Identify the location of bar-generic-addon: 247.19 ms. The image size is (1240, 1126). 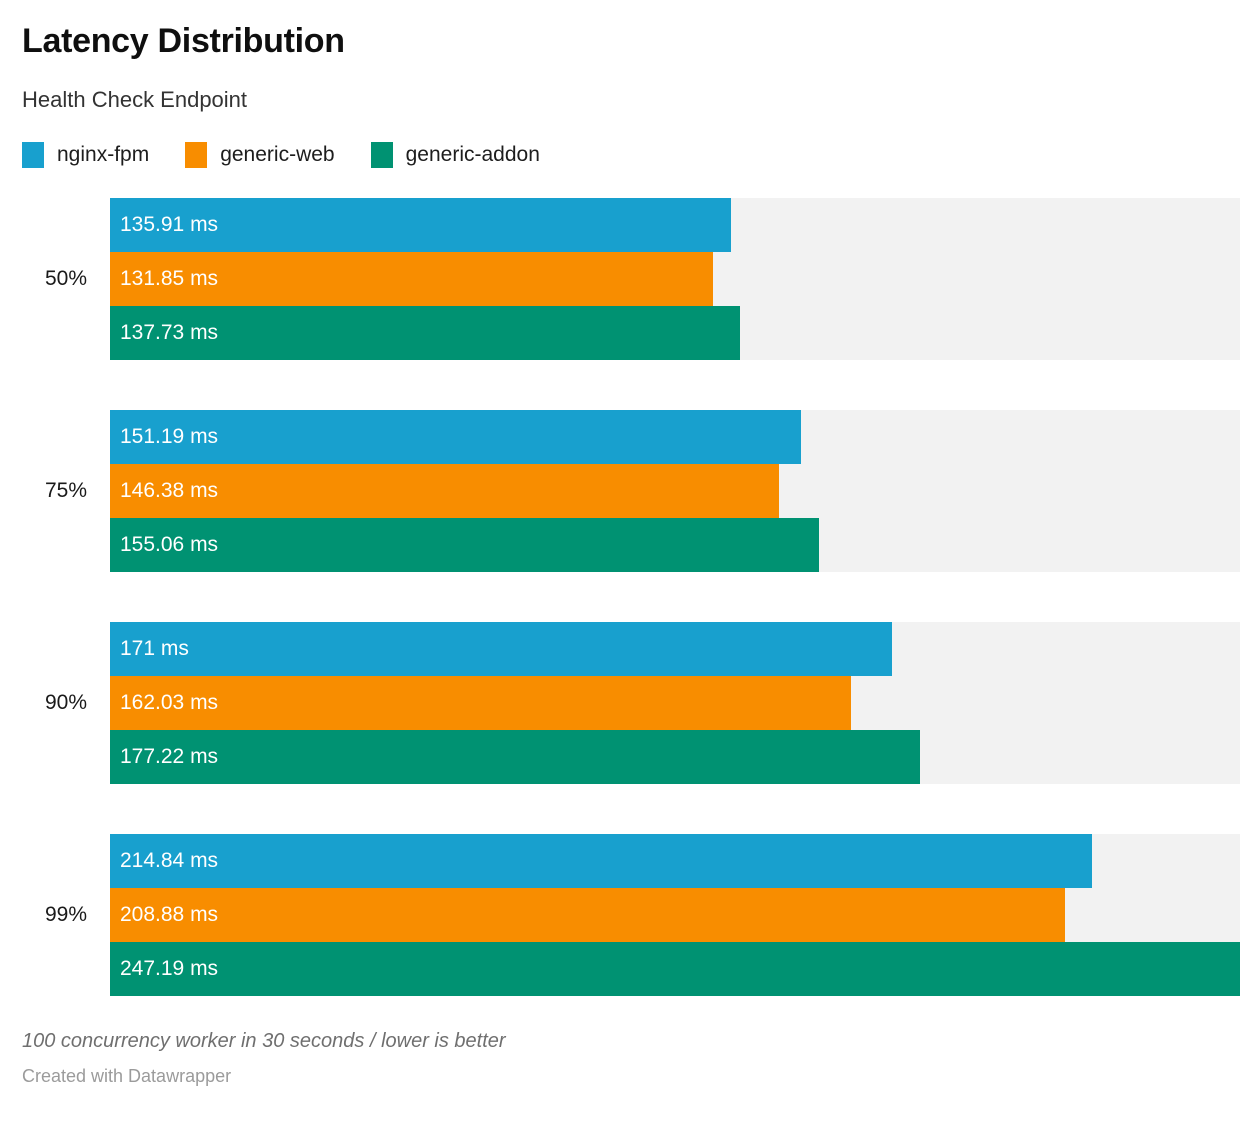
(675, 969).